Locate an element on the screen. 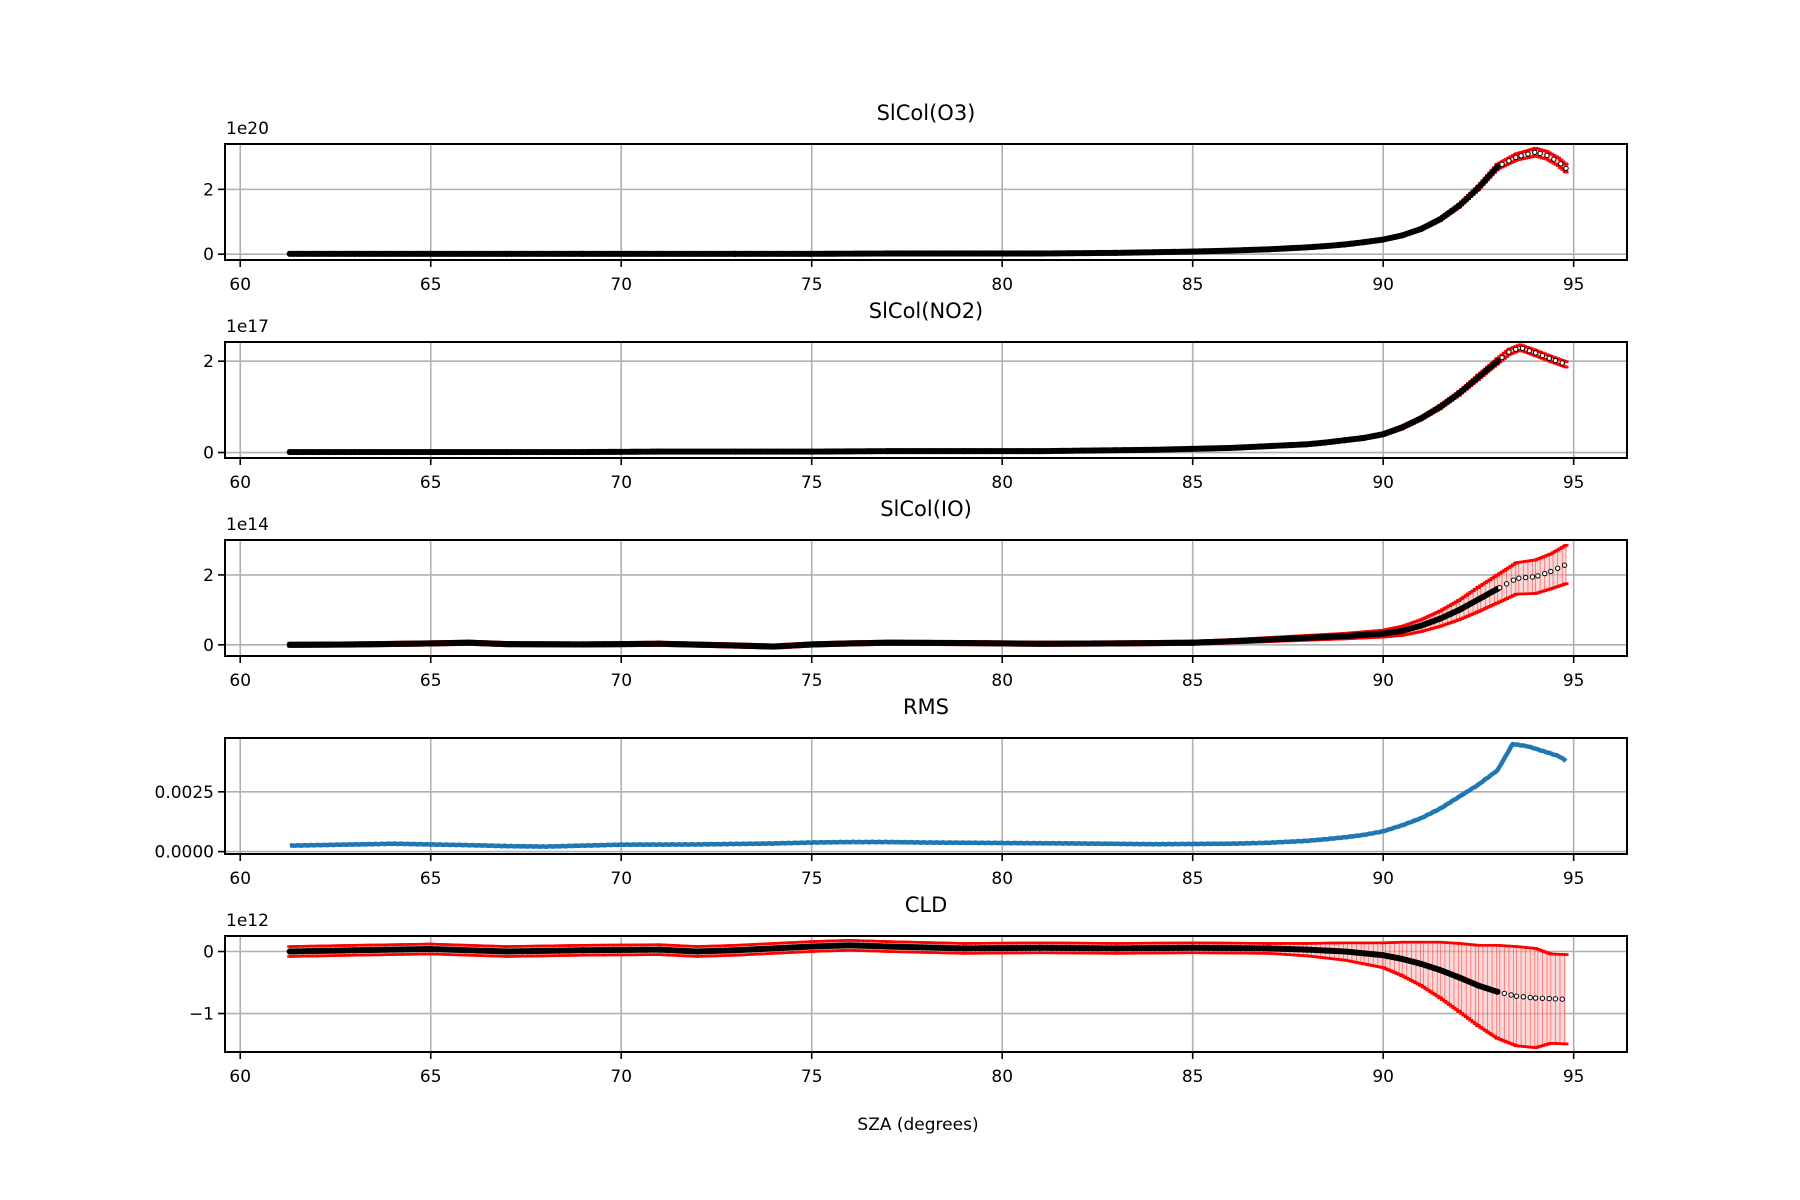 The image size is (1800, 1200). rms-line is located at coordinates (928, 795).